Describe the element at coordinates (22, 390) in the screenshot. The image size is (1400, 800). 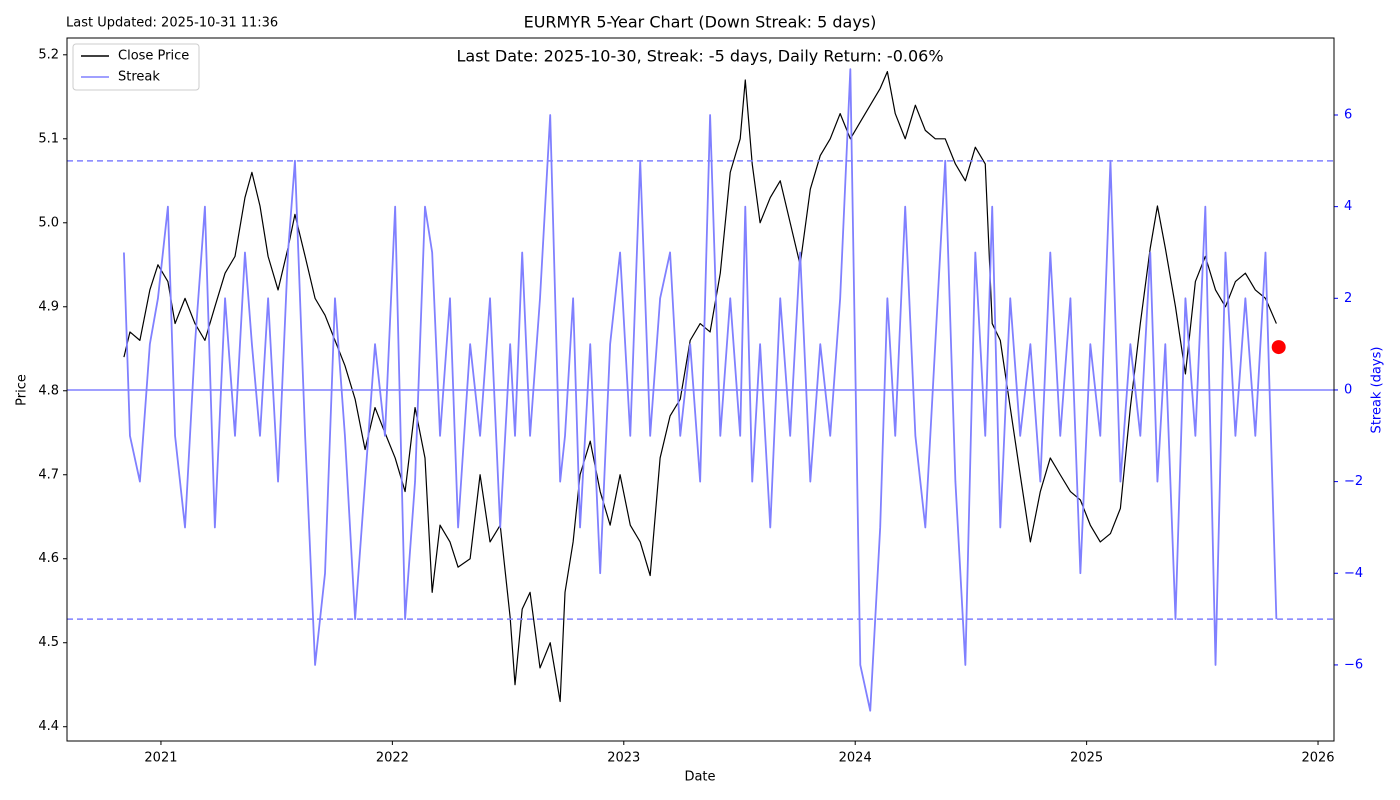
I see `y-axis-label: Price` at that location.